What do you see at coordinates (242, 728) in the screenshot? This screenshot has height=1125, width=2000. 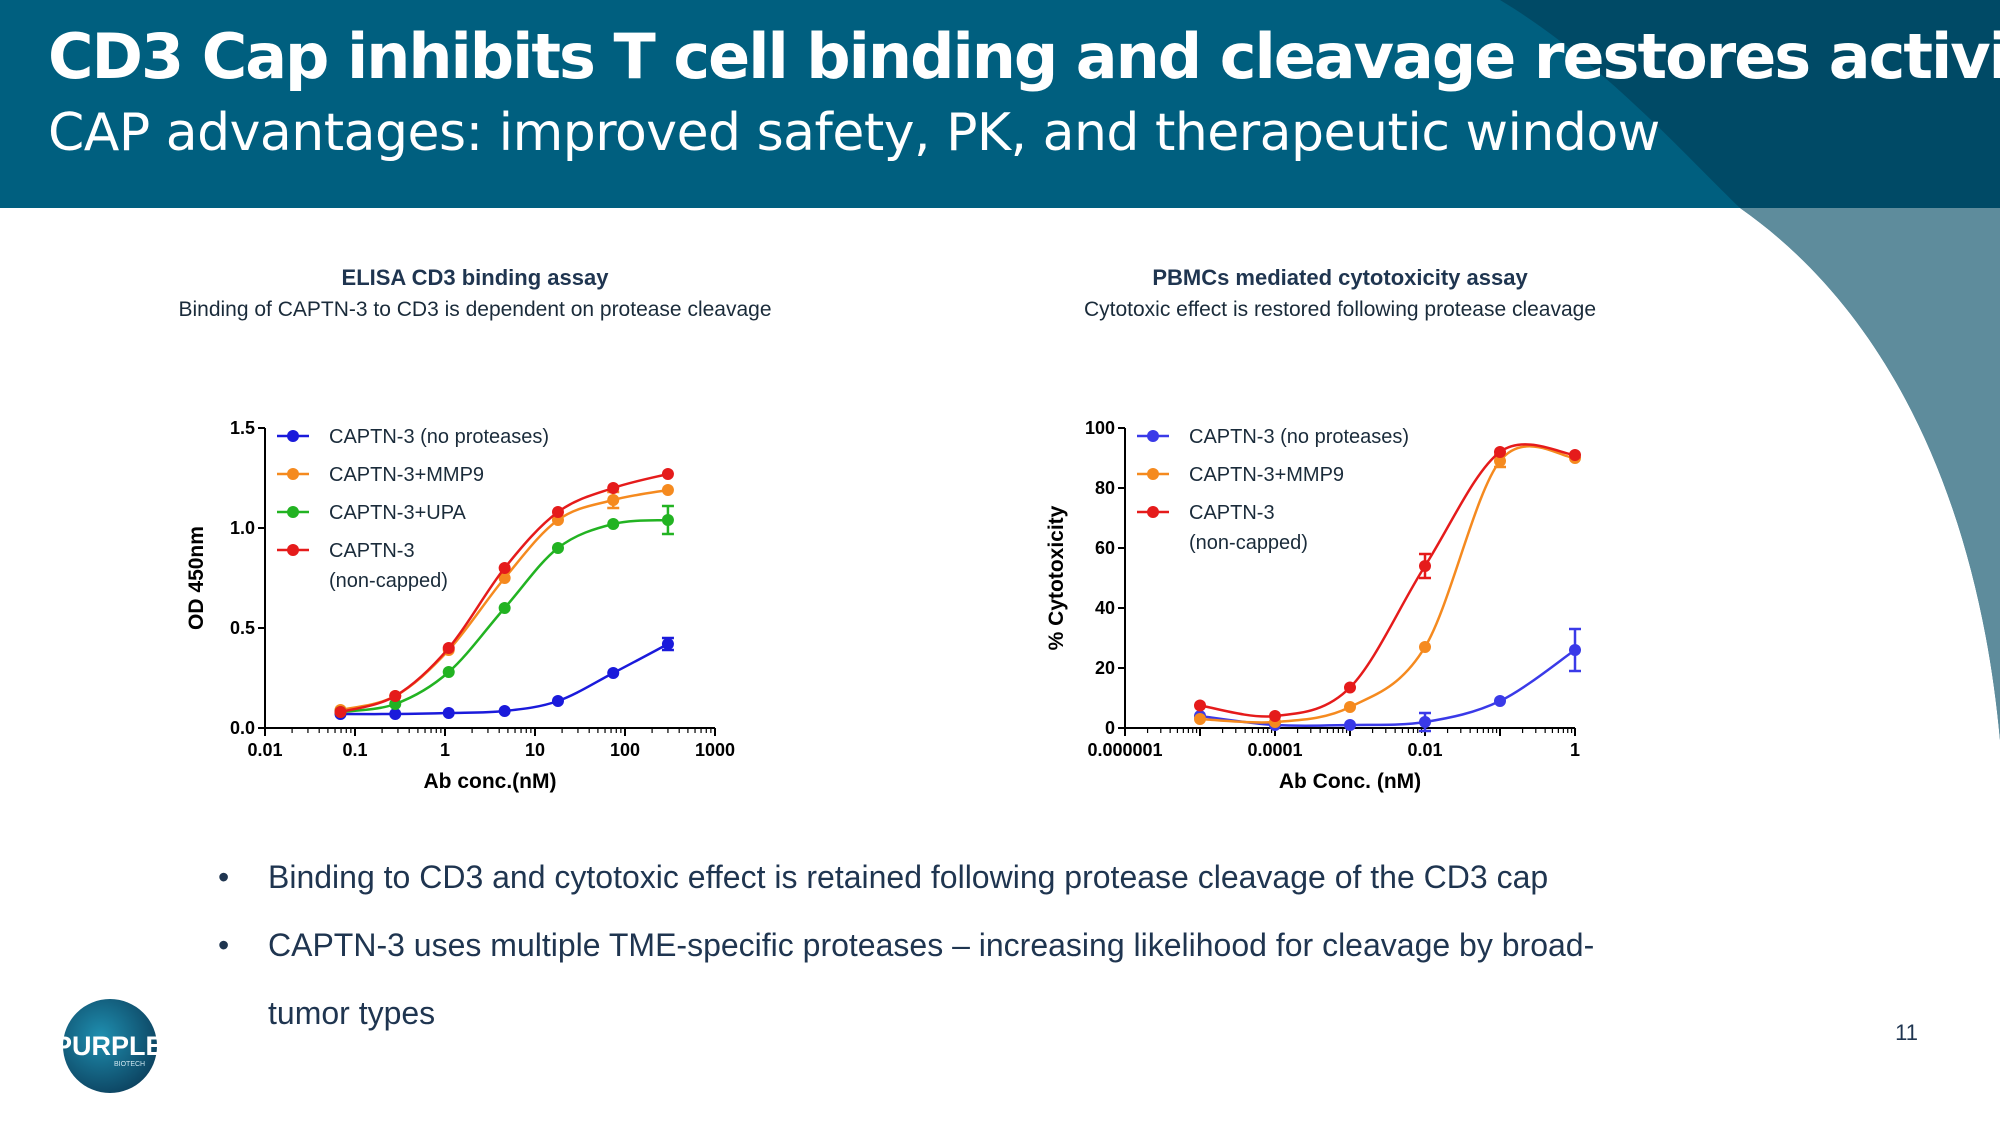 I see `y-tick-label: 0.0` at bounding box center [242, 728].